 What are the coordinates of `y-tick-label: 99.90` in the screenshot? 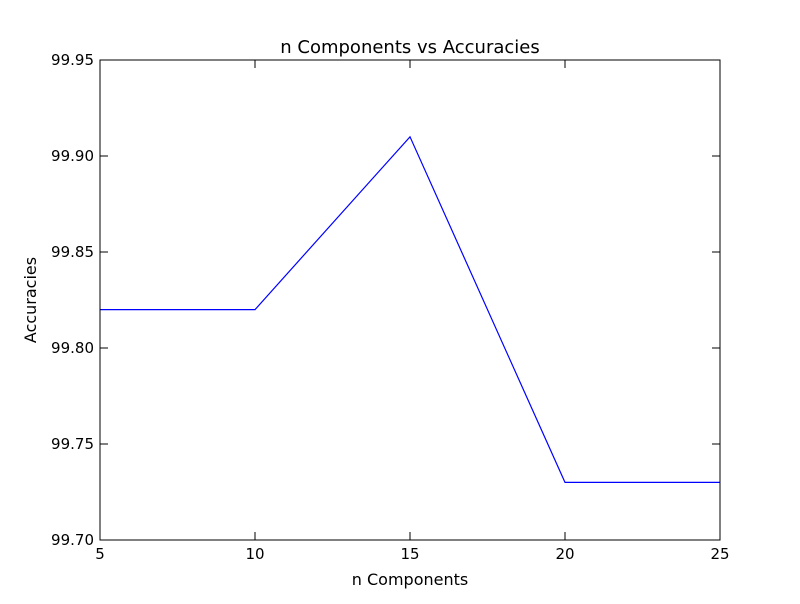 It's located at (72, 156).